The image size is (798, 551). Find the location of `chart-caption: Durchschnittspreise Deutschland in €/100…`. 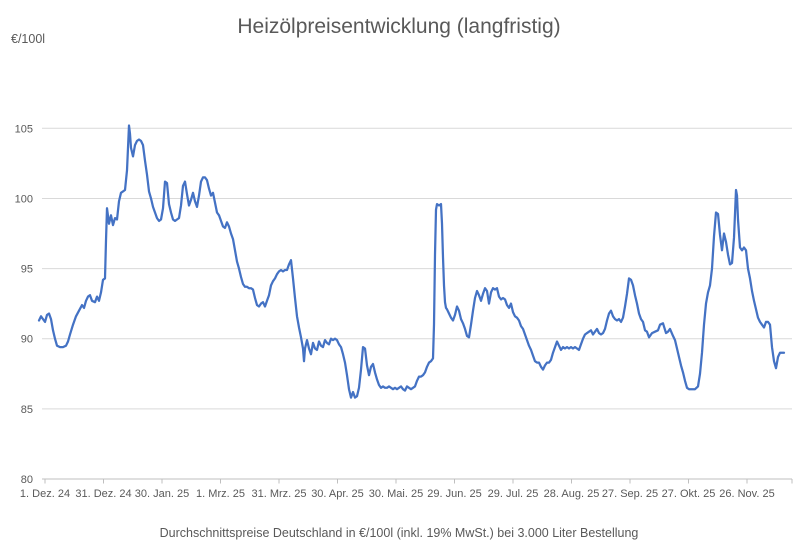

chart-caption: Durchschnittspreise Deutschland in €/100… is located at coordinates (399, 533).